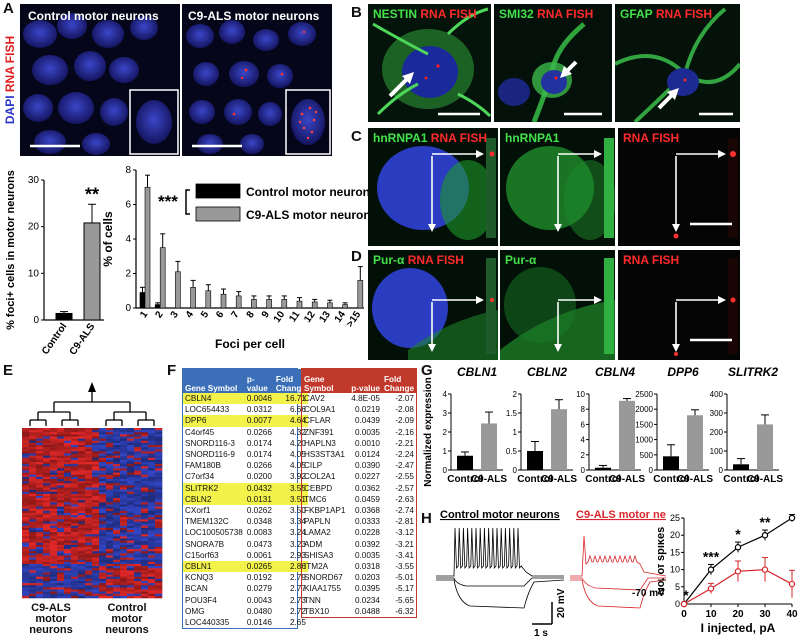 This screenshot has height=637, width=800. What do you see at coordinates (259, 611) in the screenshot?
I see `up-gene-p: 0.0480` at bounding box center [259, 611].